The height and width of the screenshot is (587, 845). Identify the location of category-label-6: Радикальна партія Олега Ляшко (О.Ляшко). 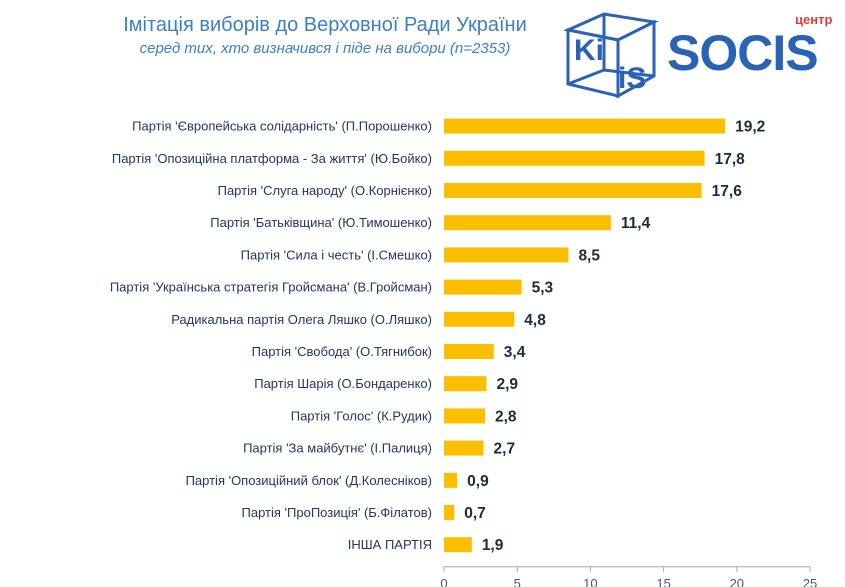
(301, 319).